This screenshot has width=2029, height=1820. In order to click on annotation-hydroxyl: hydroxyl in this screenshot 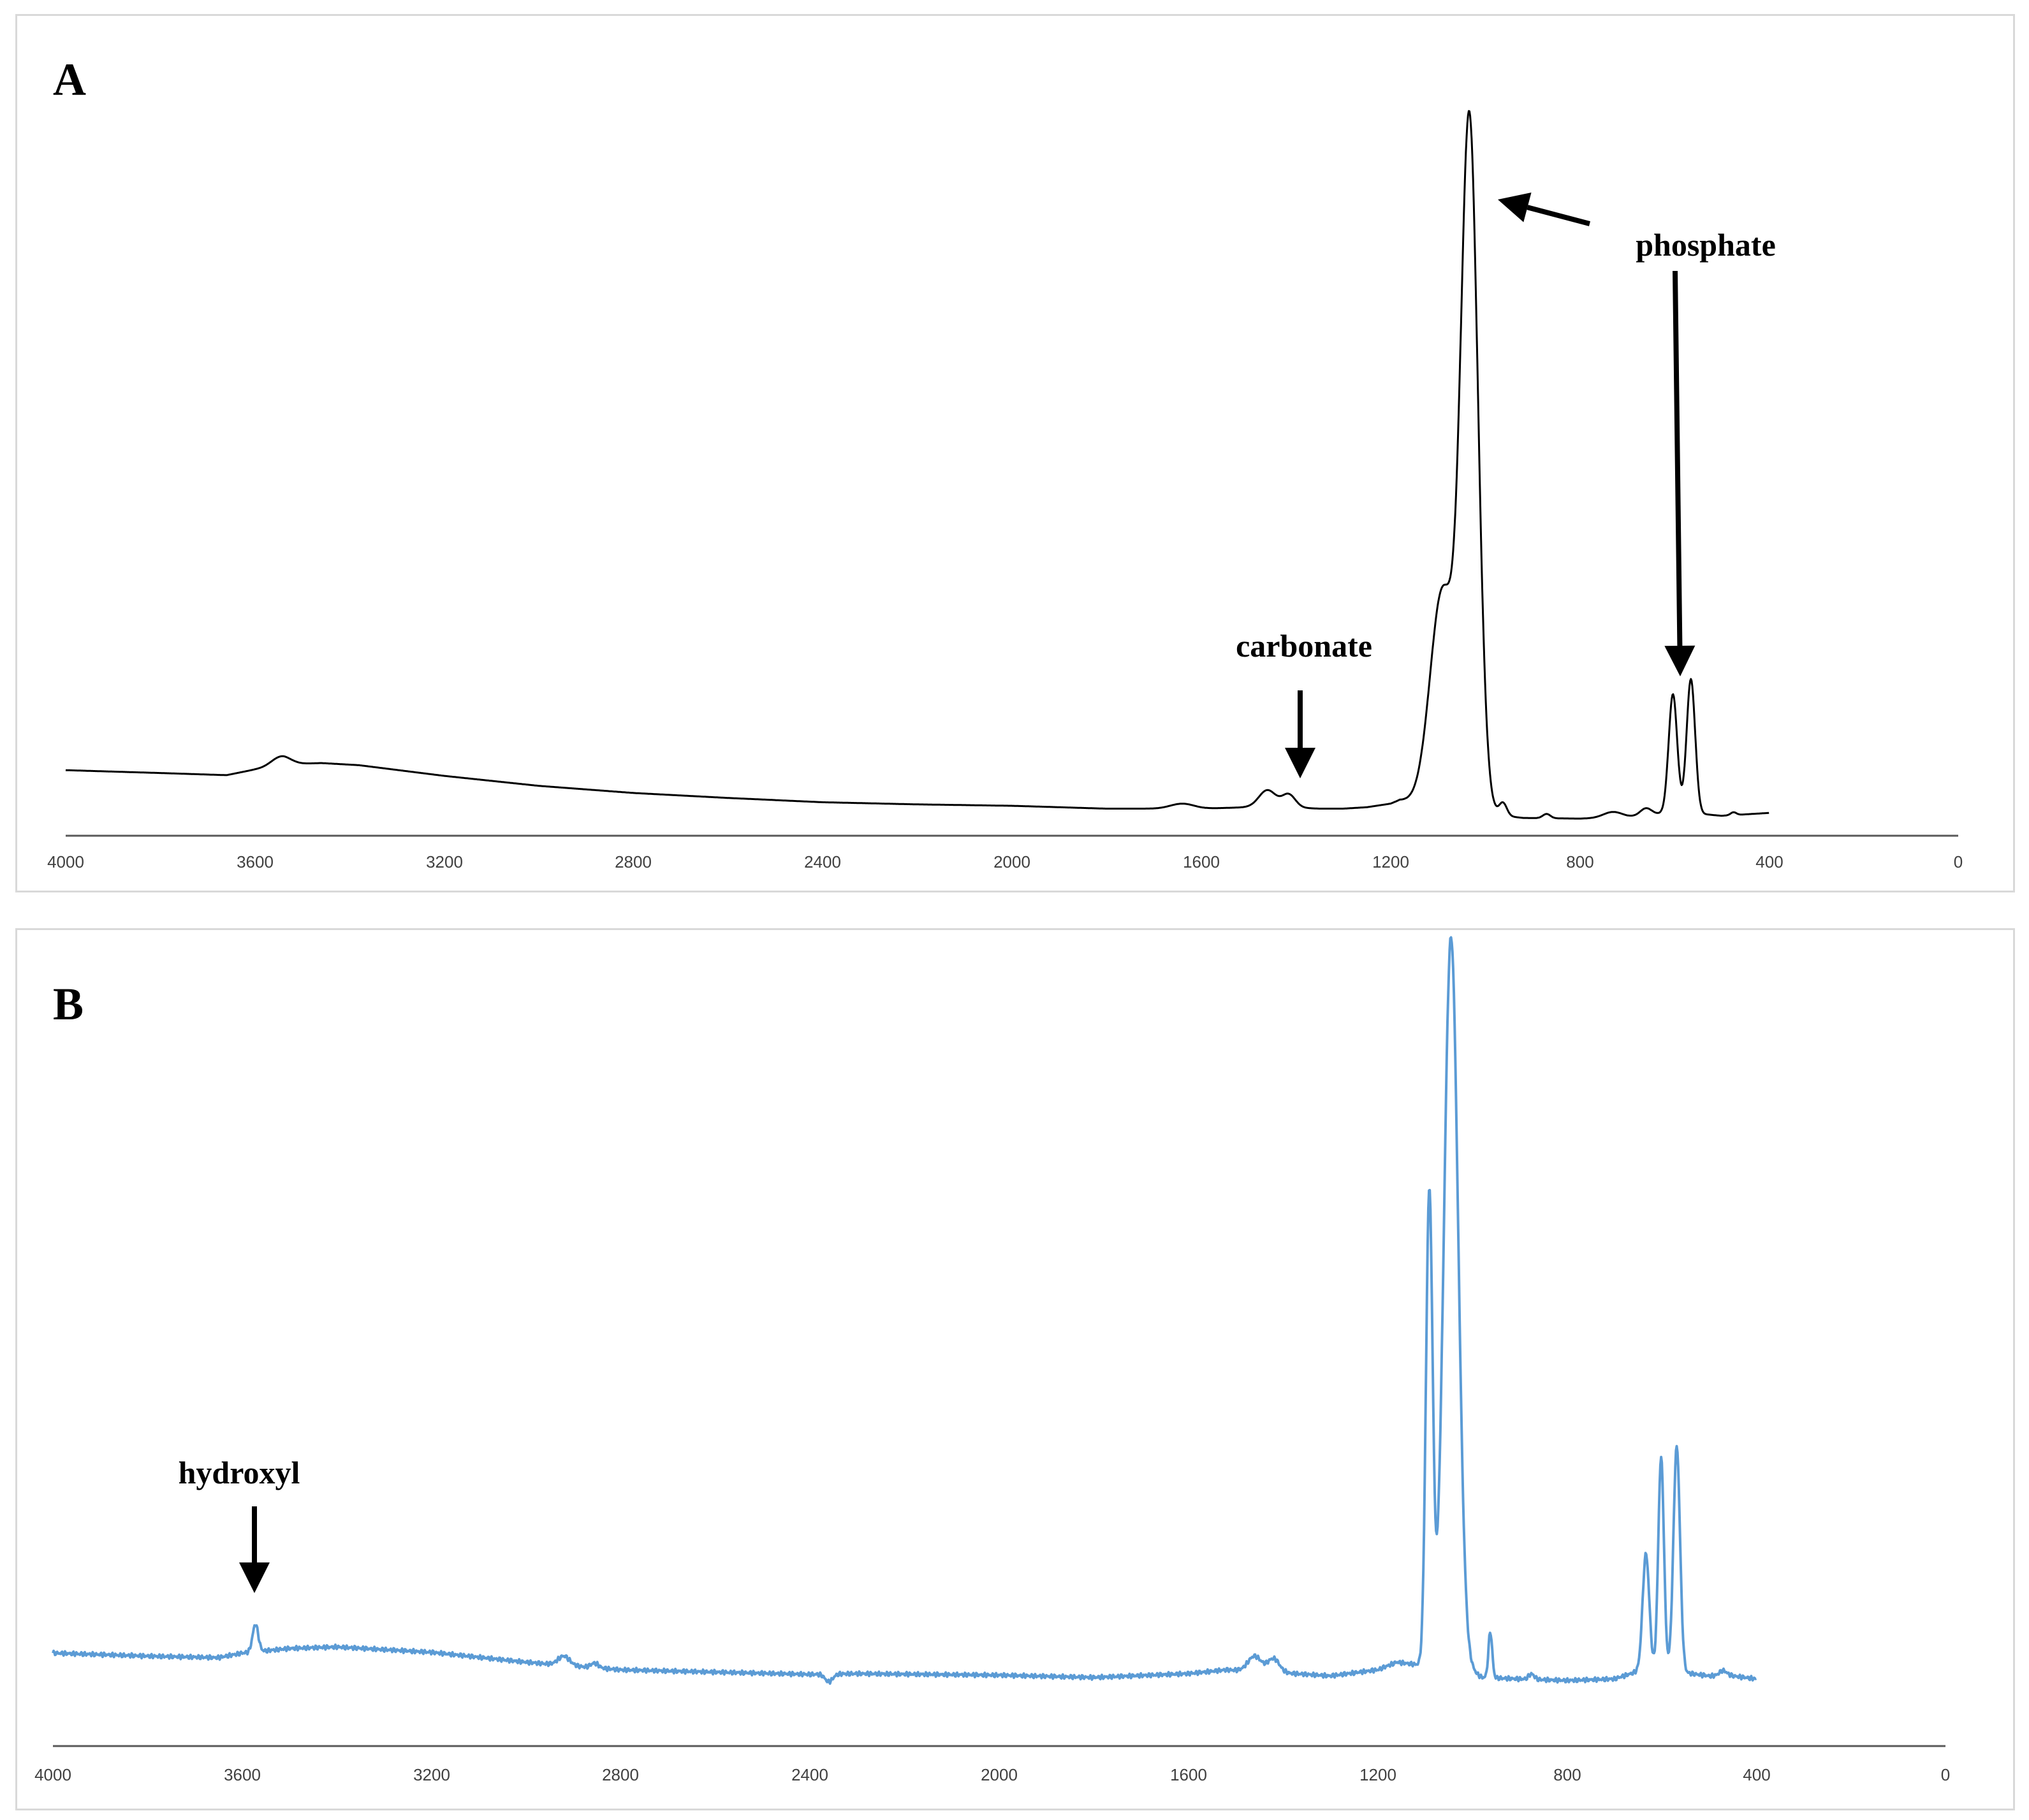, I will do `click(239, 1472)`.